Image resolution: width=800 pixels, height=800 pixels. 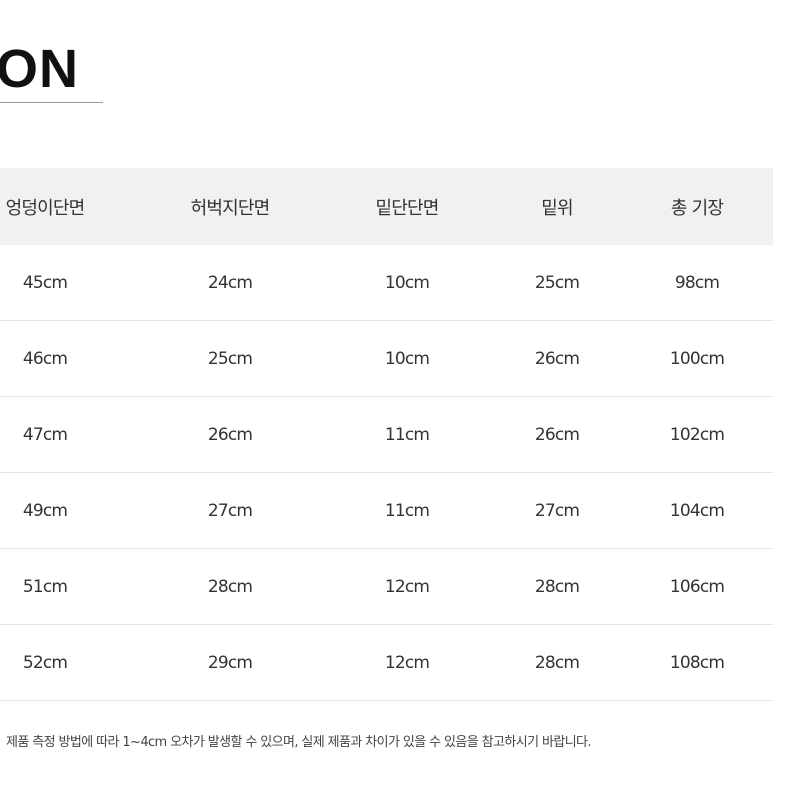 I want to click on table-row: 51cm 28cm 12cm 28cm 106cm, so click(x=386, y=587).